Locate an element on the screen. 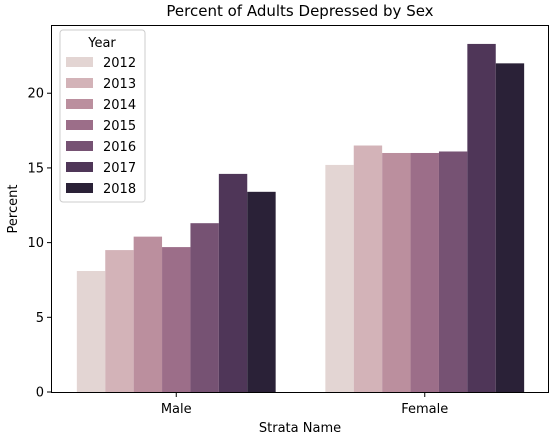  bar-female-2018 is located at coordinates (510, 228).